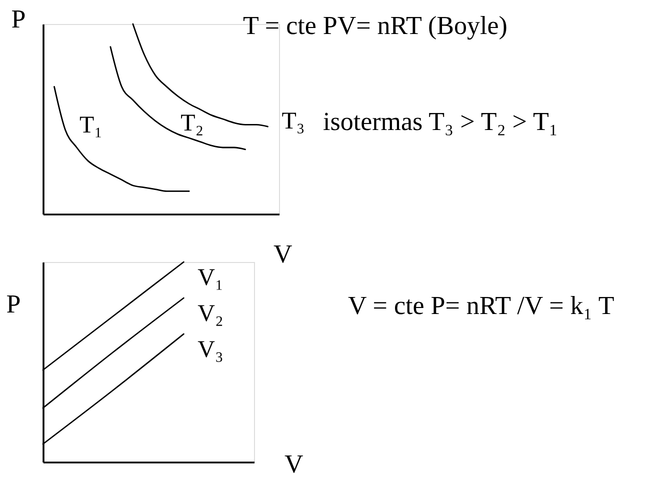 The width and height of the screenshot is (671, 482). What do you see at coordinates (211, 278) in the screenshot?
I see `series-label: V₁` at bounding box center [211, 278].